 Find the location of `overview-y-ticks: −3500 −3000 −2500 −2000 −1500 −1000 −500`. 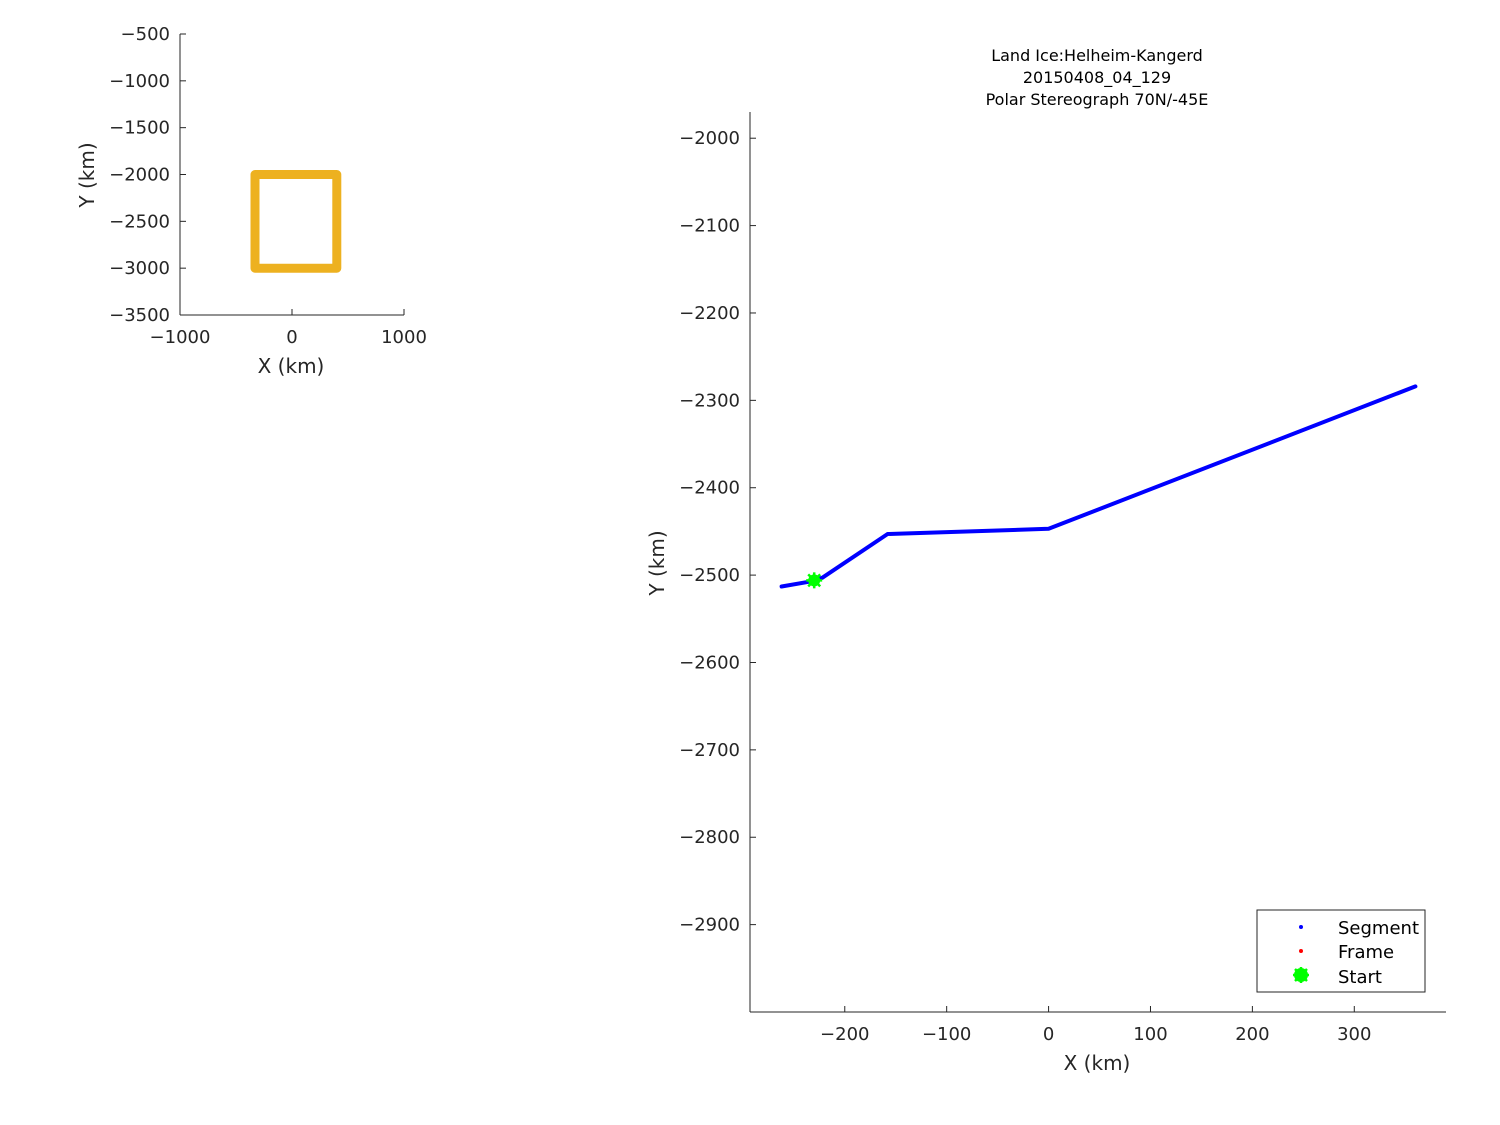

overview-y-ticks: −3500 −3000 −2500 −2000 −1500 −1000 −500 is located at coordinates (147, 175).